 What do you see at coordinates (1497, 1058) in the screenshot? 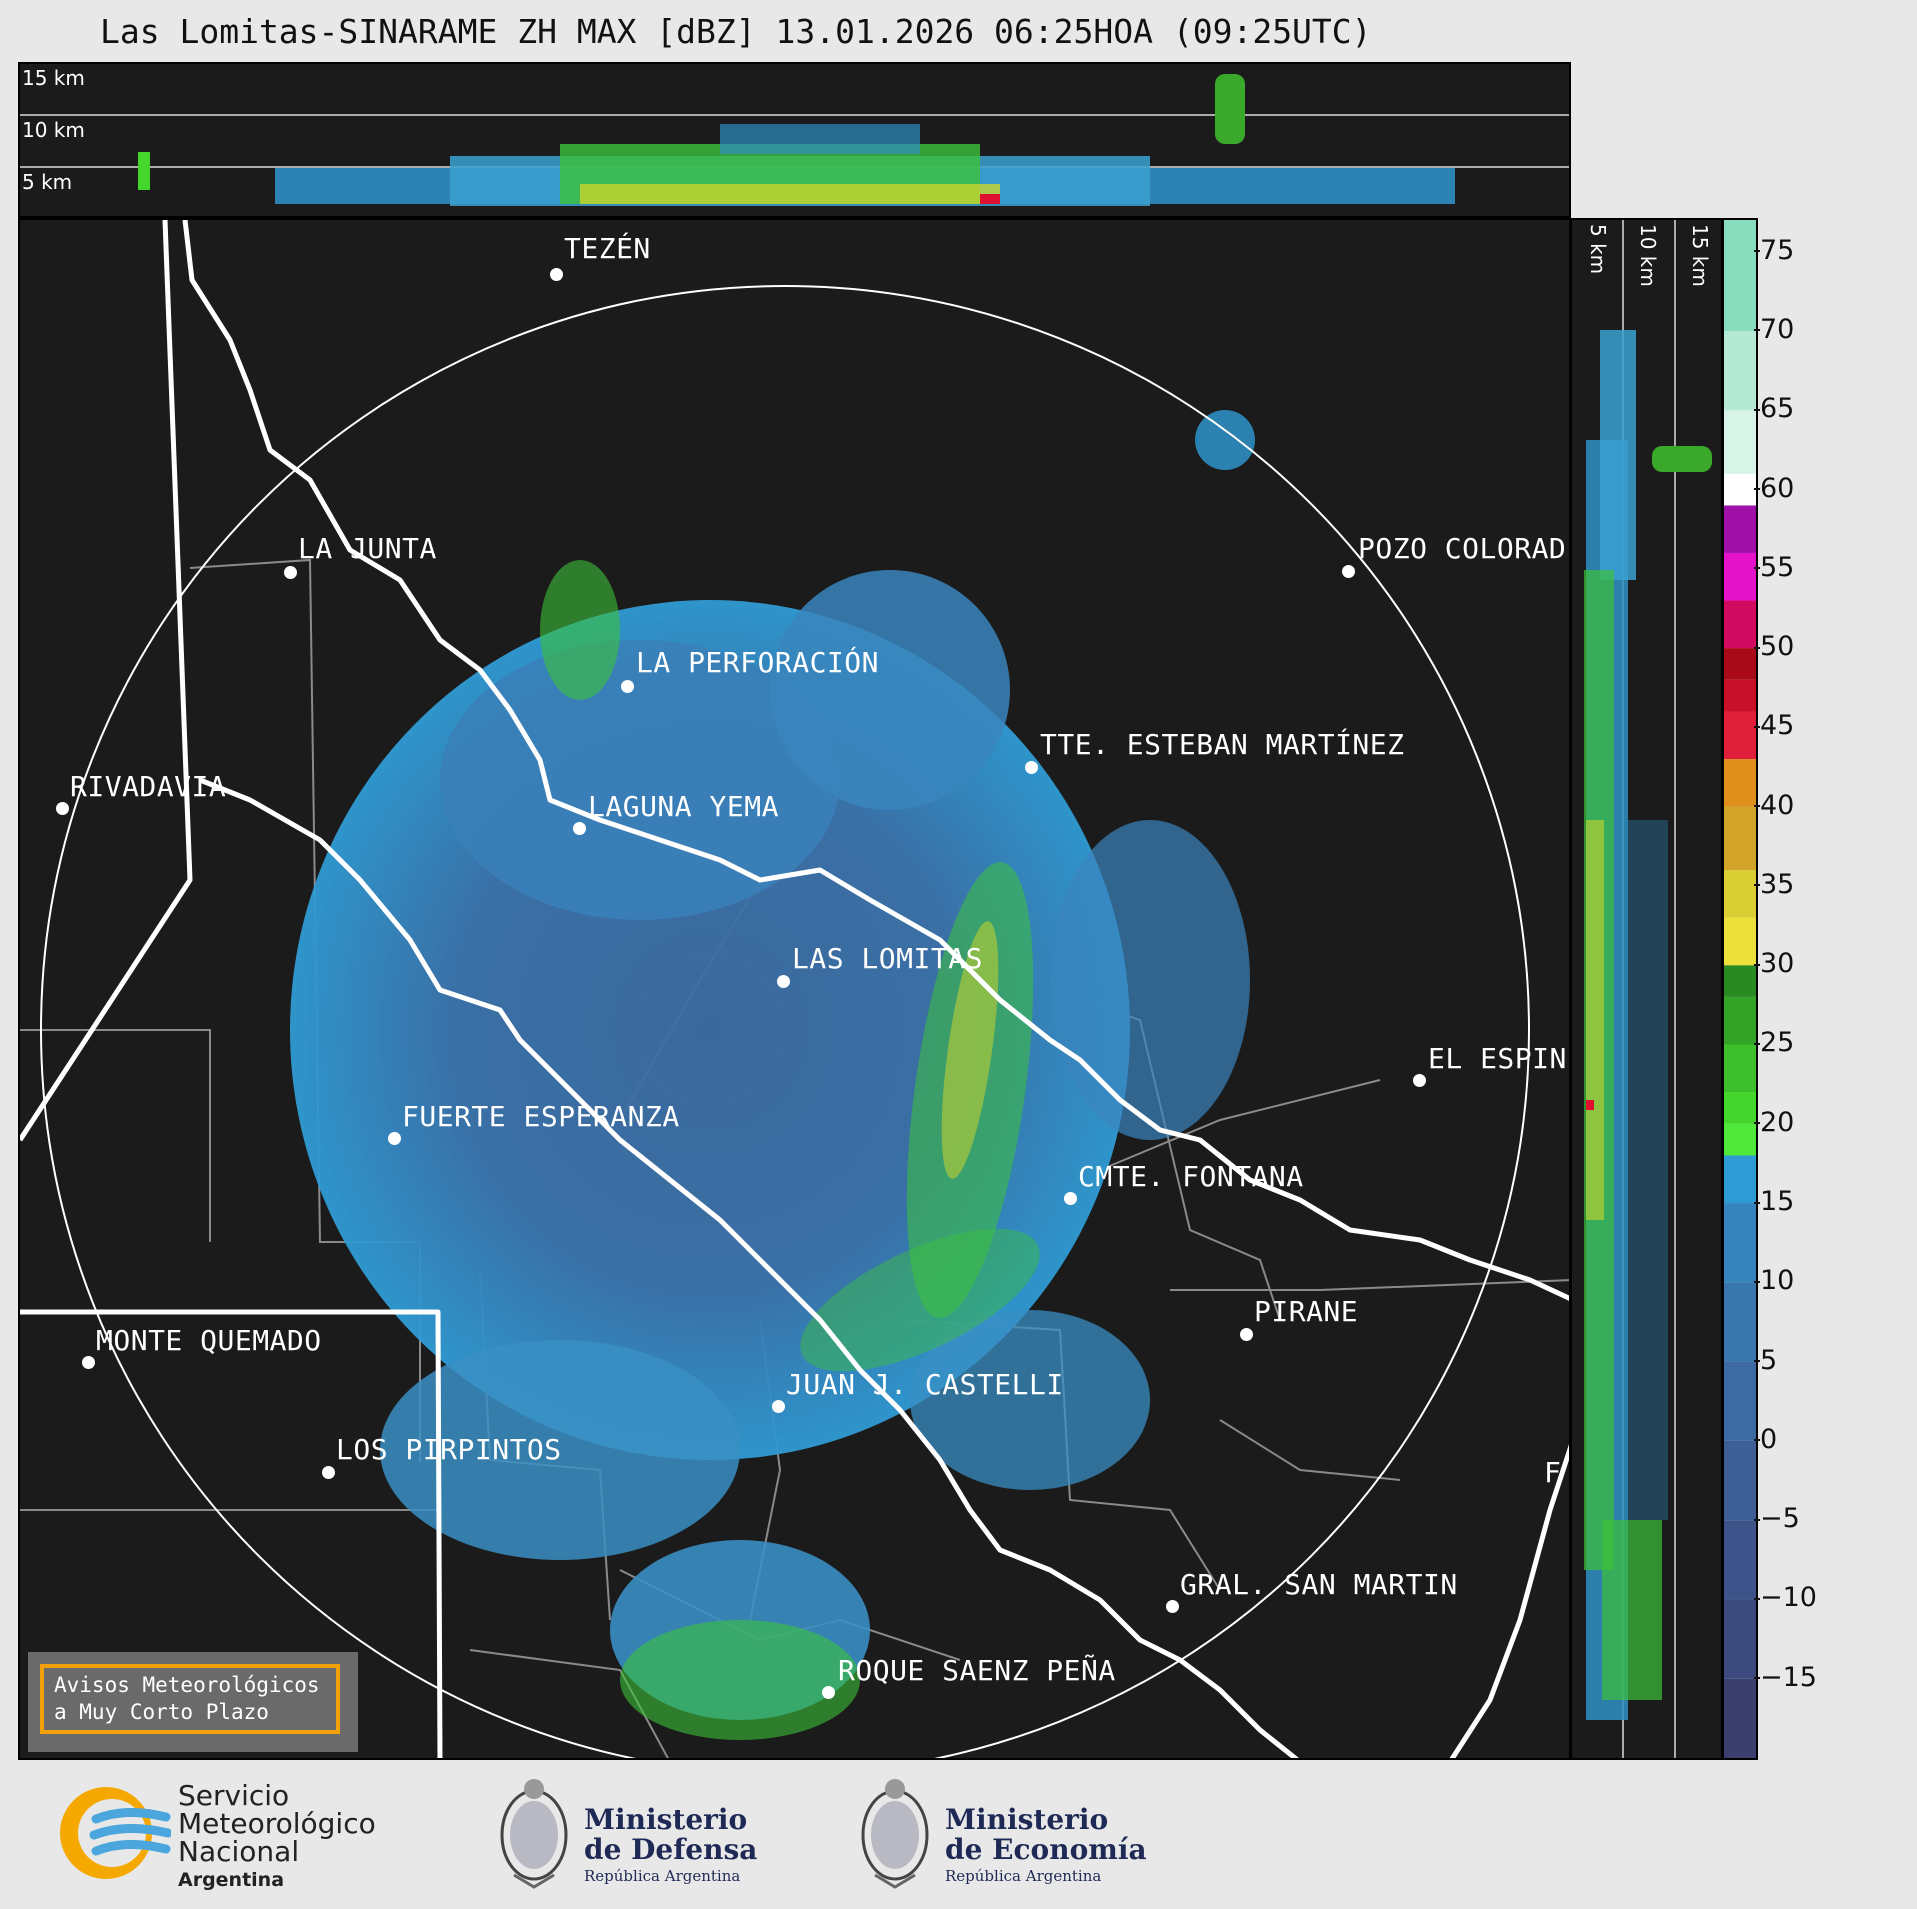
I see `city-label-el-espinillo: EL ESPIN` at bounding box center [1497, 1058].